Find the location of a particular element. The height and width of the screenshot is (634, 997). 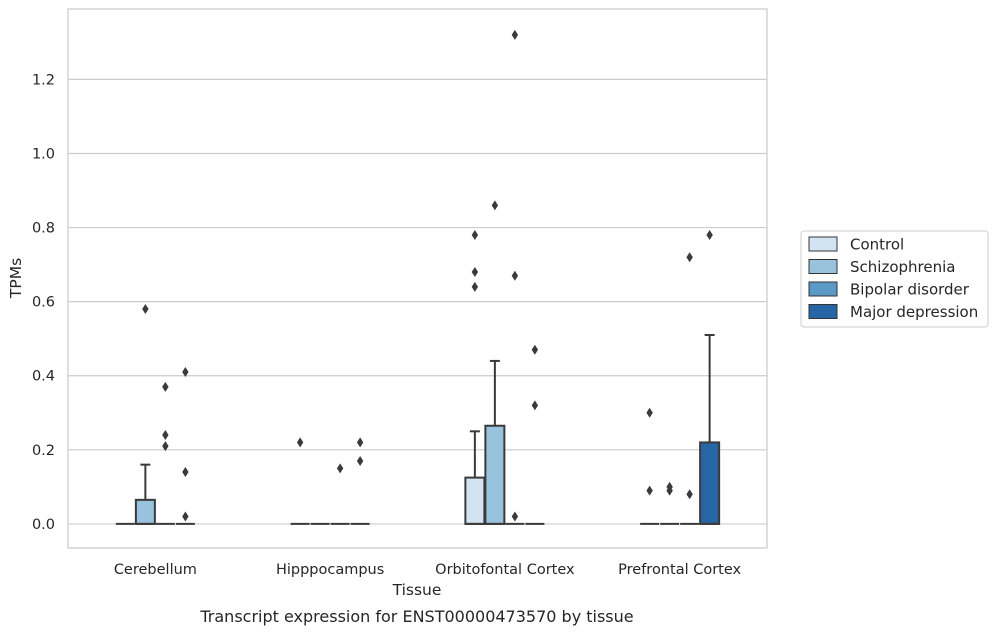

x-tick-label: Hipppocampus is located at coordinates (330, 570).